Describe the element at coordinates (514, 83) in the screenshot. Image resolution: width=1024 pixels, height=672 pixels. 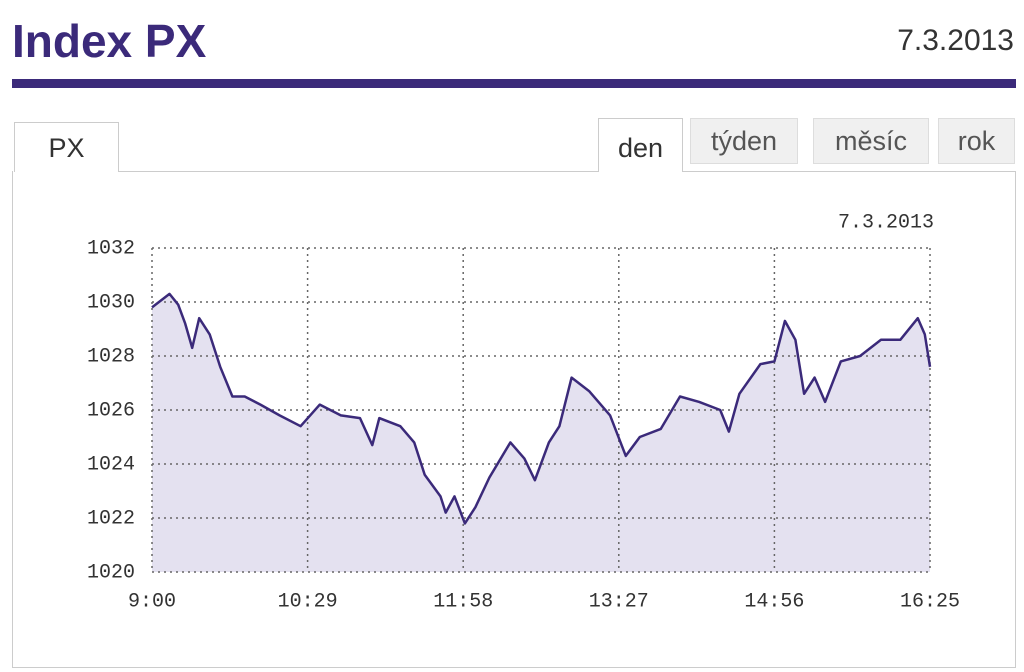
I see `title-rule` at that location.